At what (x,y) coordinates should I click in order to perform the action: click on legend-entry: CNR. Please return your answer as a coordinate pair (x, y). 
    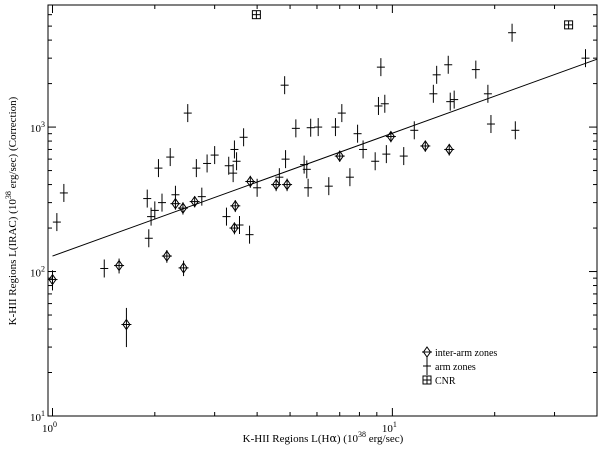
    Looking at the image, I should click on (439, 381).